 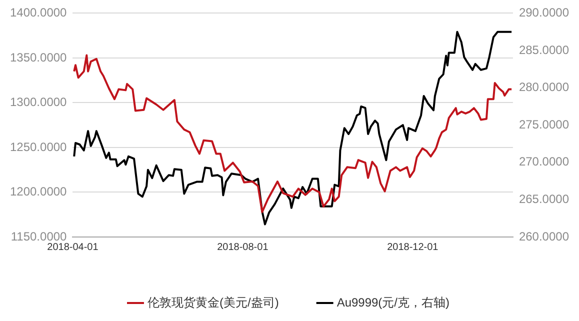 What do you see at coordinates (544, 87) in the screenshot?
I see `y2-tick-label: 280.0000` at bounding box center [544, 87].